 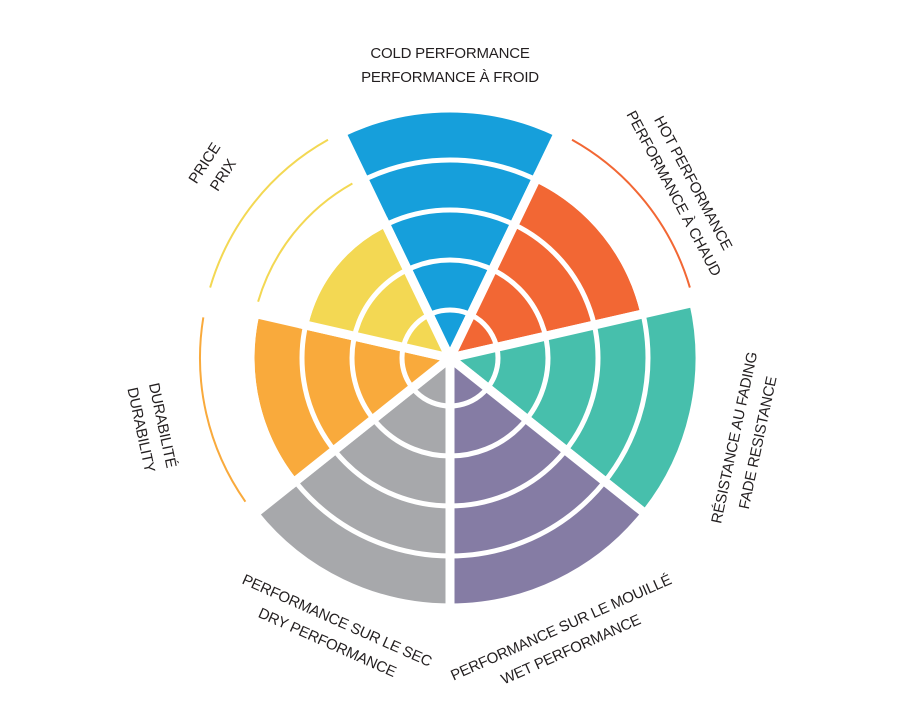 I want to click on label-cold: COLD PERFORMANCE PERFORMANCE À FROID, so click(x=450, y=65).